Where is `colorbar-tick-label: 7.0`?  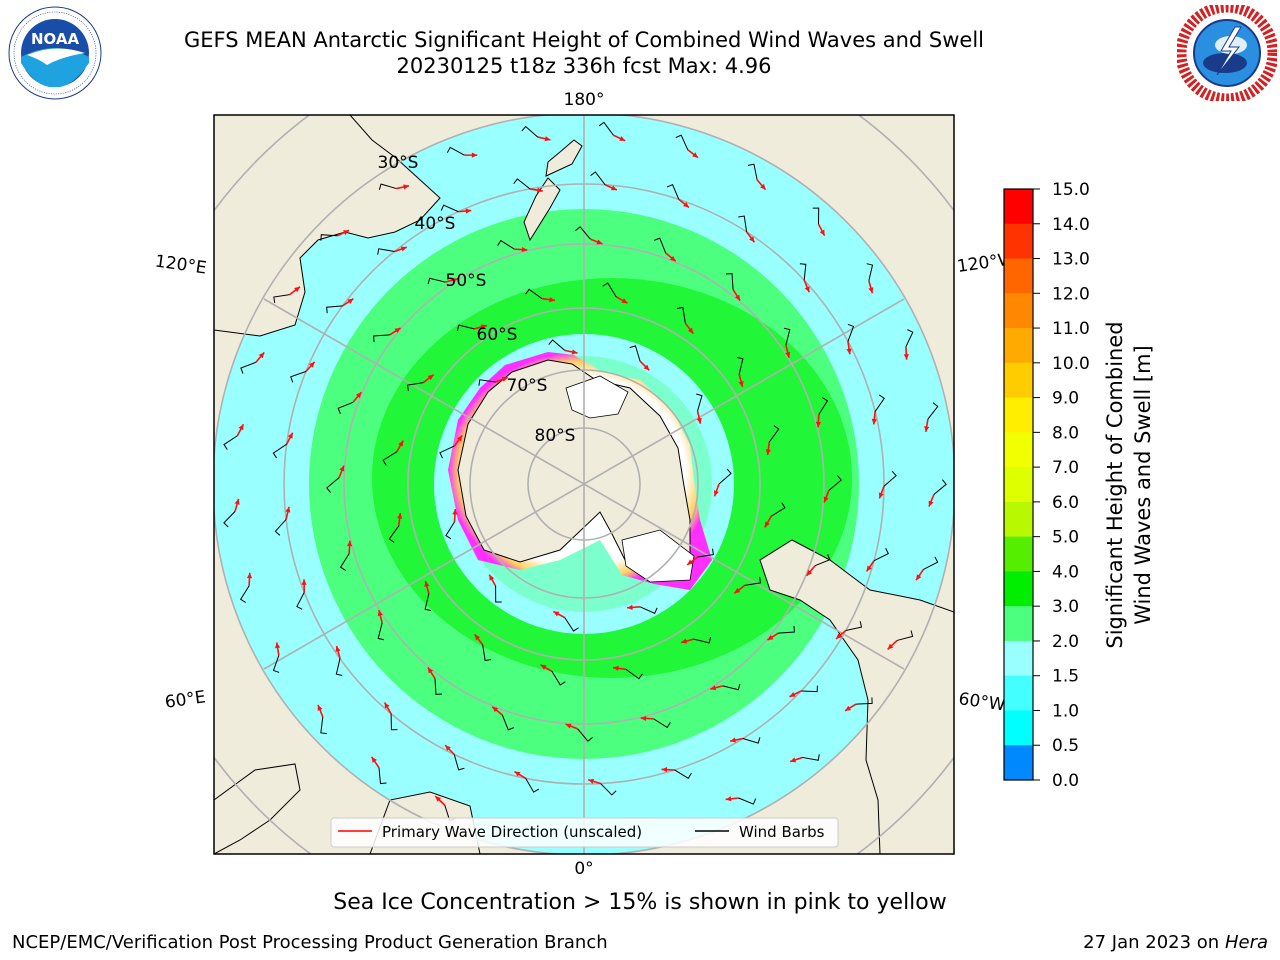 colorbar-tick-label: 7.0 is located at coordinates (1065, 468).